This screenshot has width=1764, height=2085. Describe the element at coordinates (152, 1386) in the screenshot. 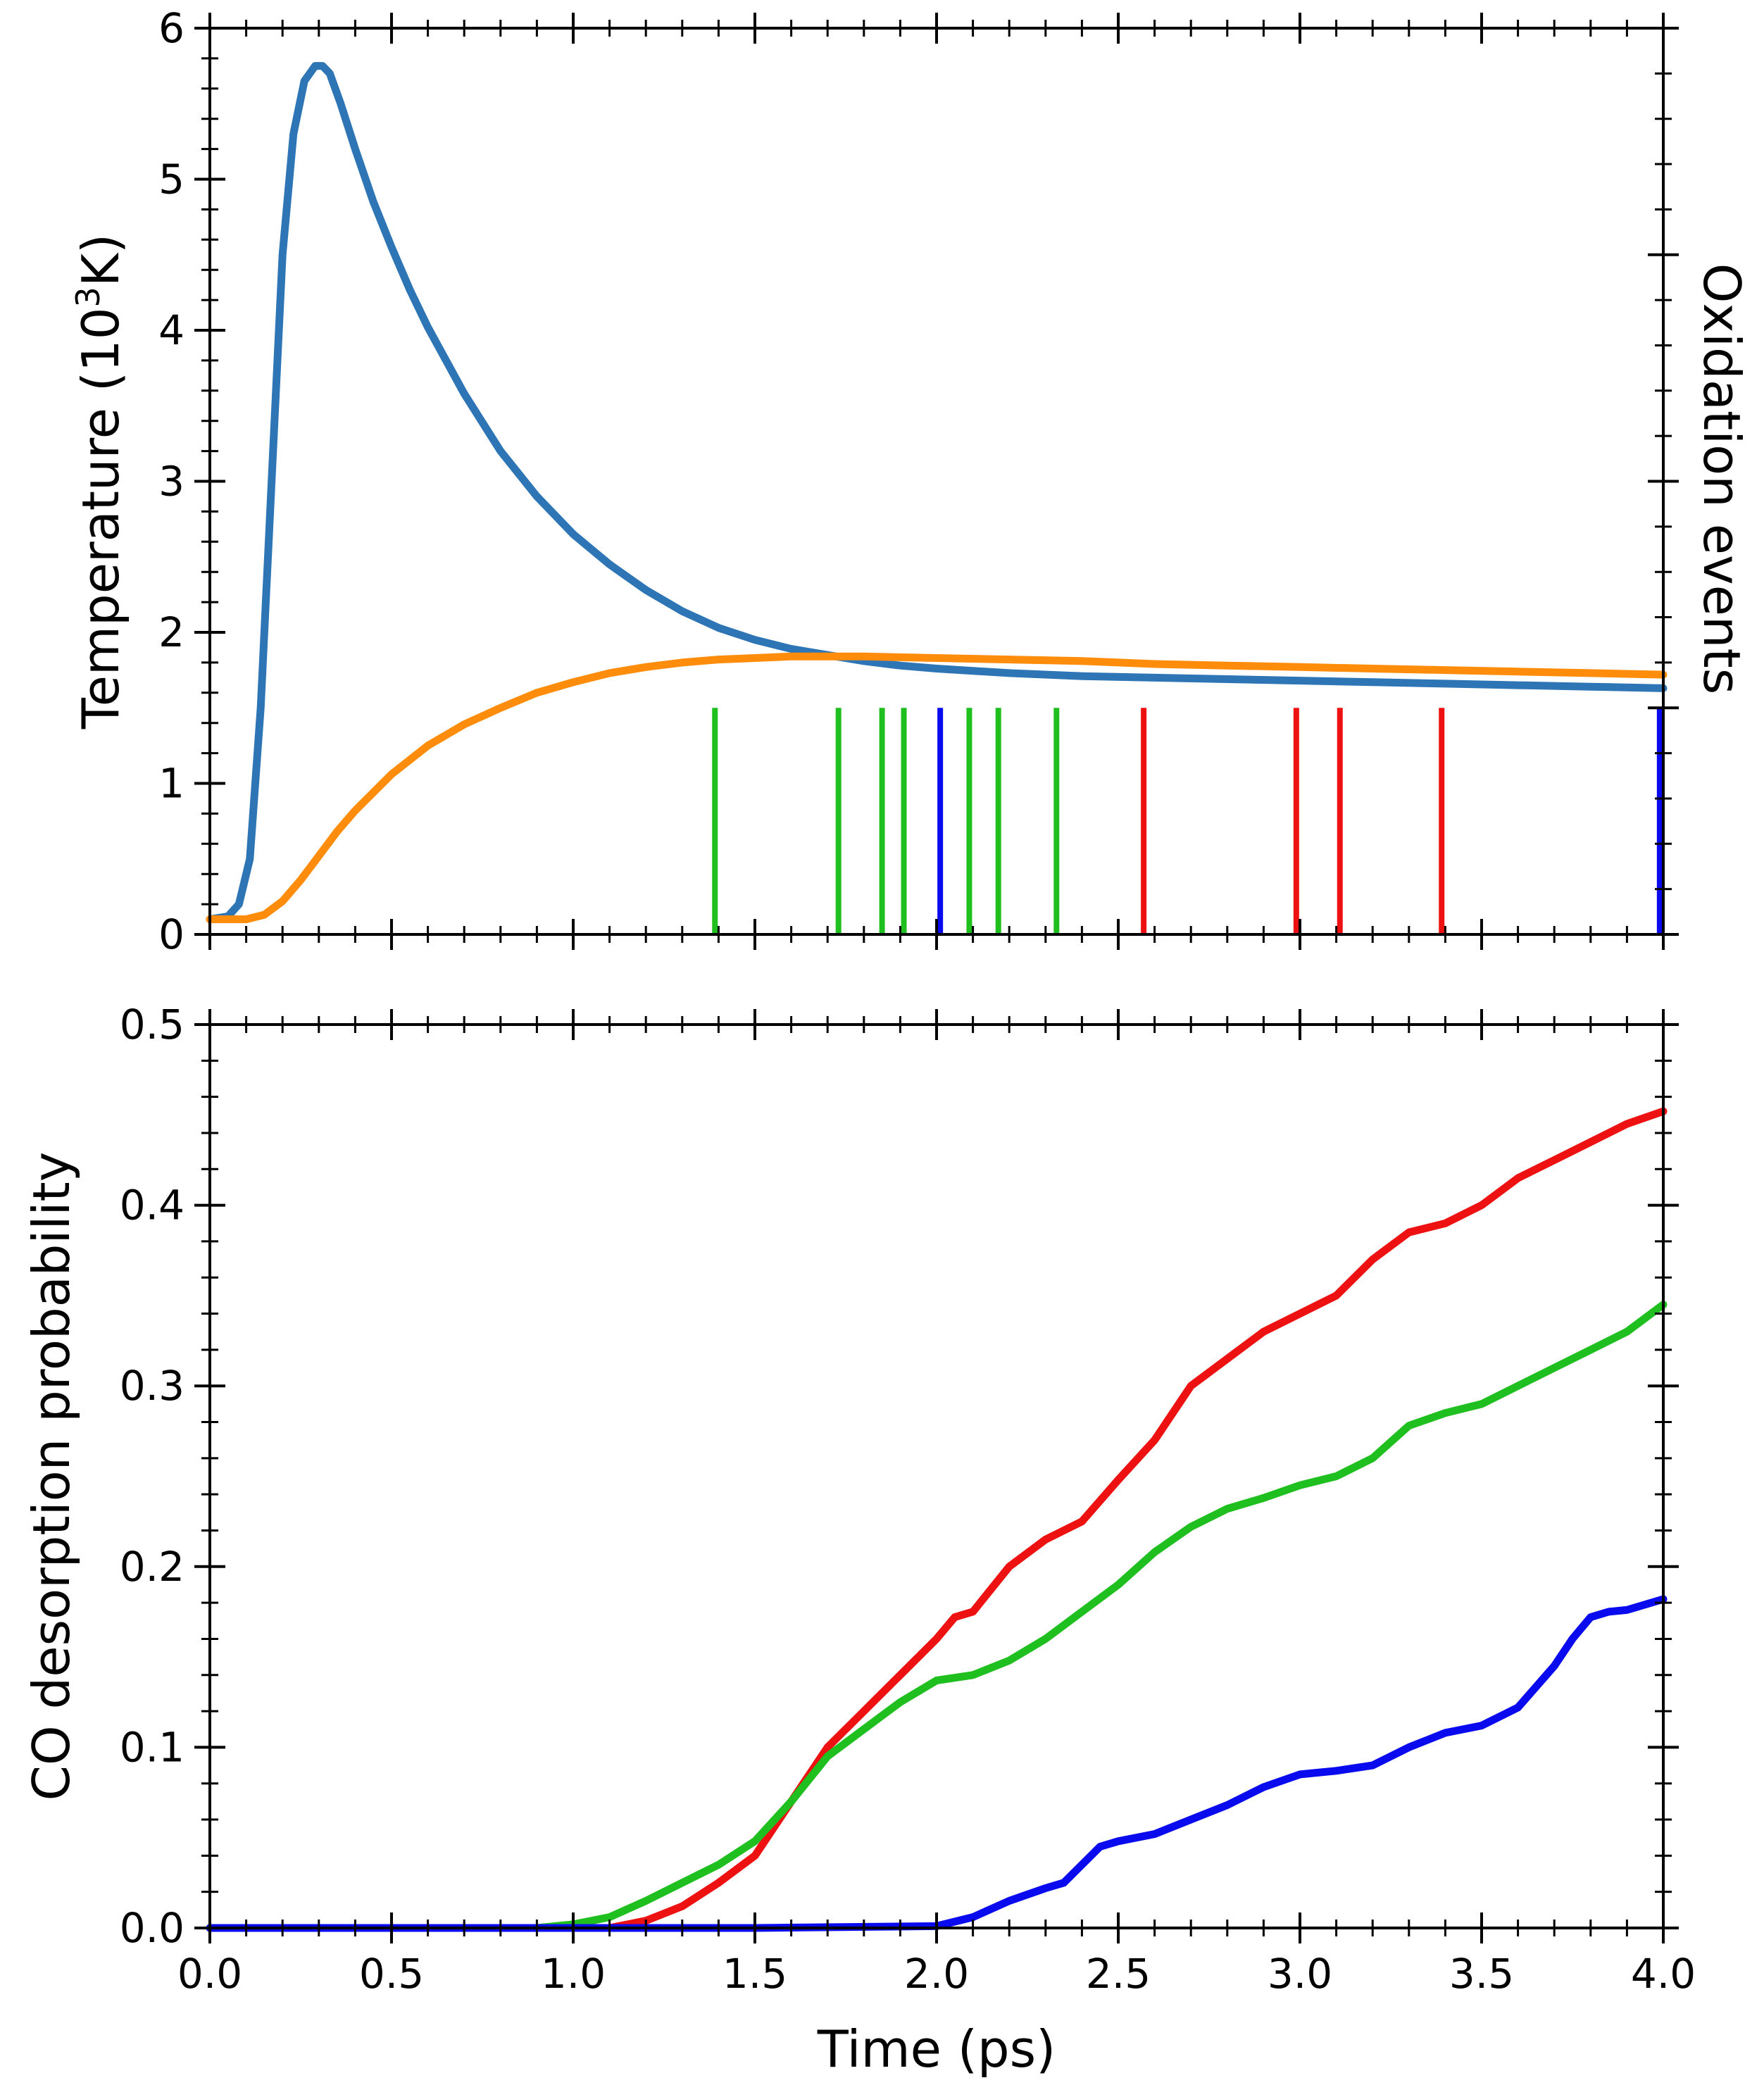

I see `desorption-y-tick-label: 0.3` at that location.